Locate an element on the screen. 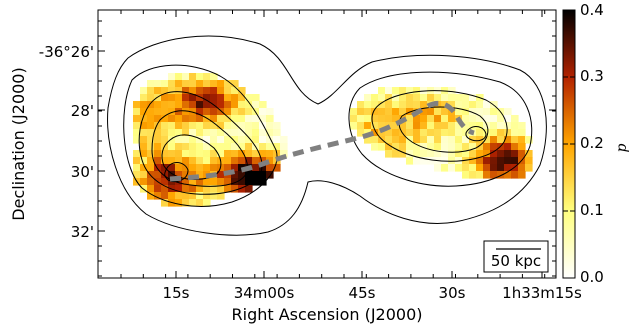  y-tick-labels: -36°26' 28' 30' 32' is located at coordinates (66, 142).